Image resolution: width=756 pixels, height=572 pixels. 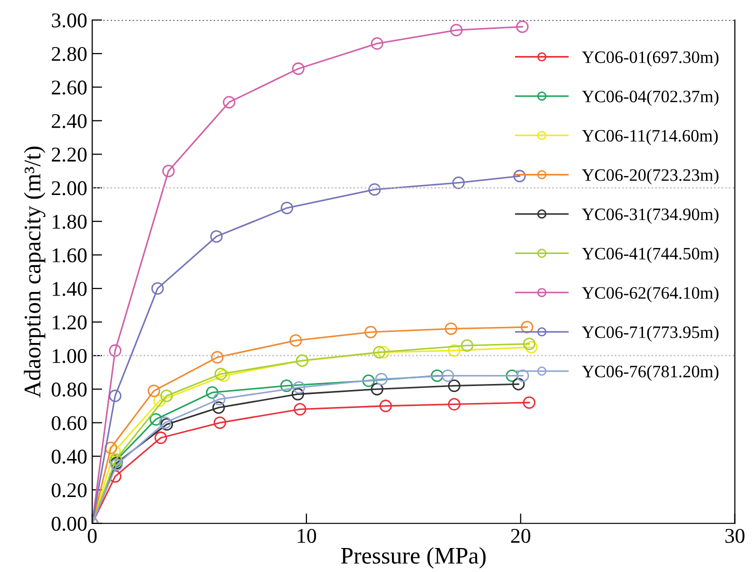 What do you see at coordinates (650, 294) in the screenshot?
I see `legend-label: YC06-62(764.10m)` at bounding box center [650, 294].